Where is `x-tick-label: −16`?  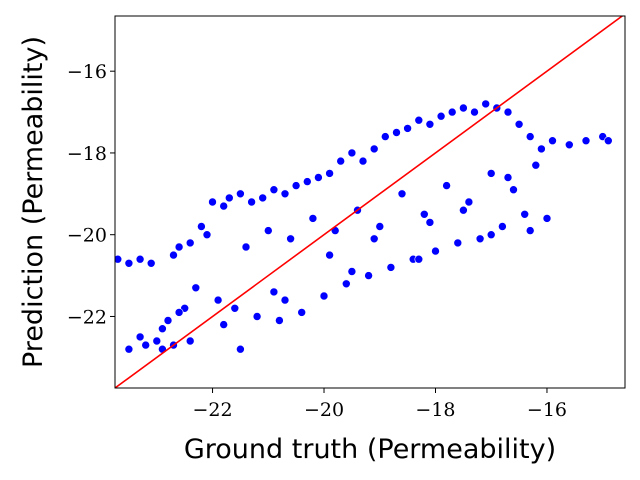 x-tick-label: −16 is located at coordinates (547, 410).